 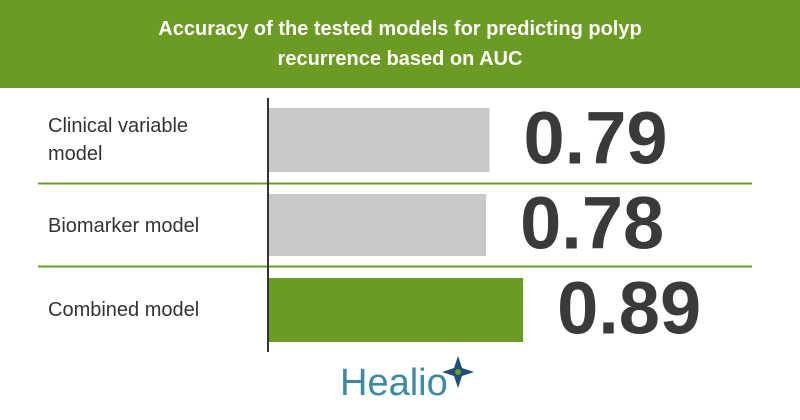 I want to click on value-label: 0.78, so click(x=592, y=223).